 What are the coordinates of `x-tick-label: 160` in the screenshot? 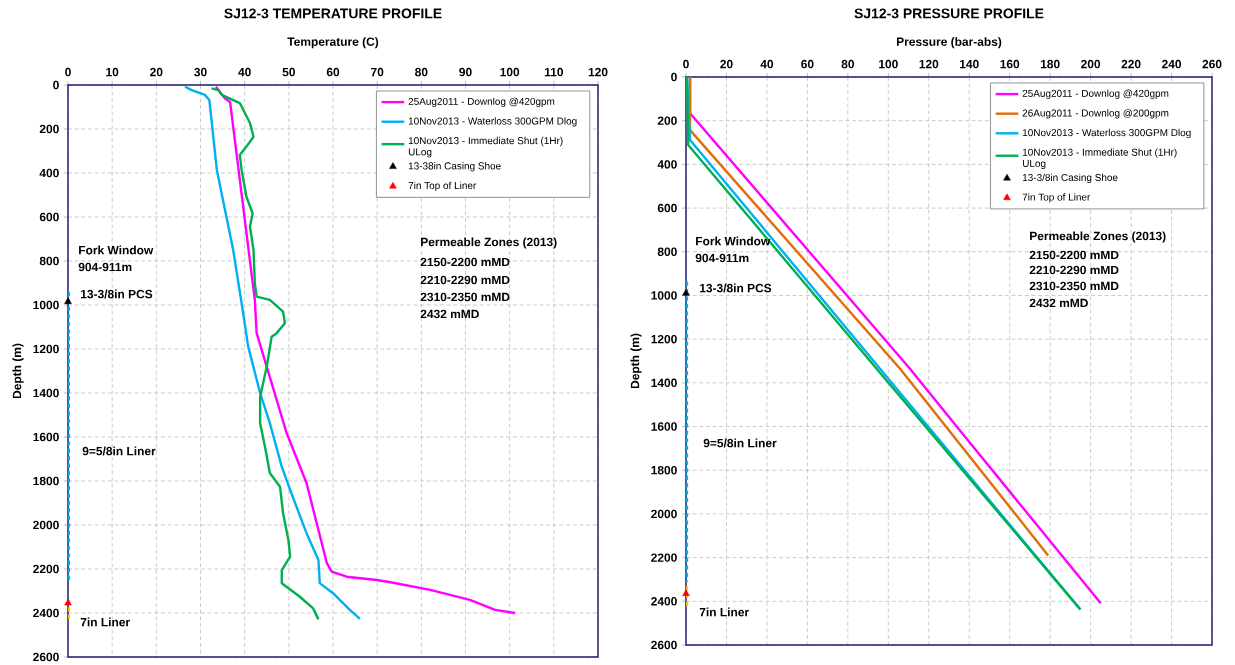 It's located at (1010, 64).